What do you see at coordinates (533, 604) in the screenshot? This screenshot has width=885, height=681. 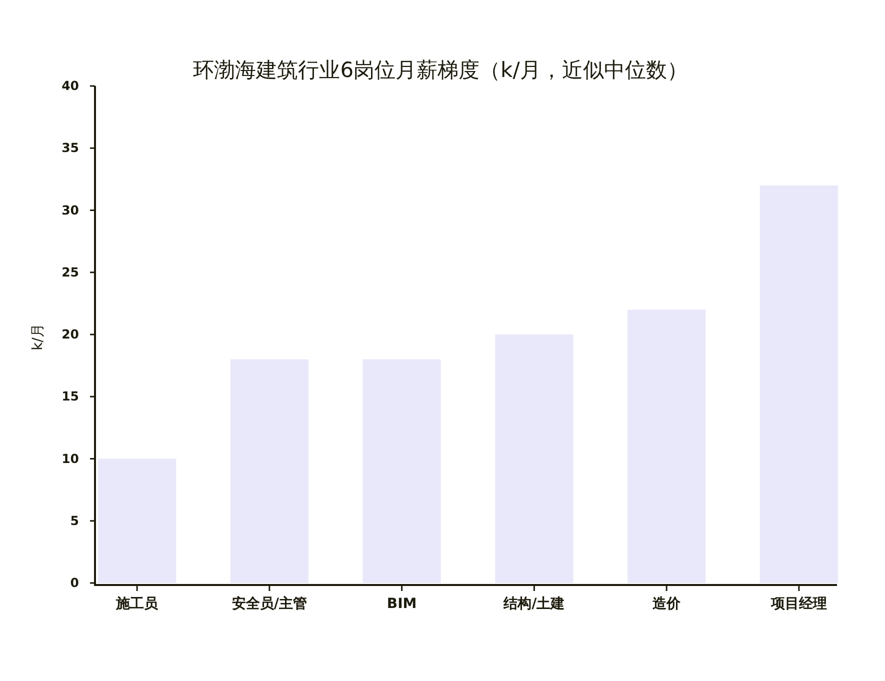 I see `x-tick-label: 结构/土建` at bounding box center [533, 604].